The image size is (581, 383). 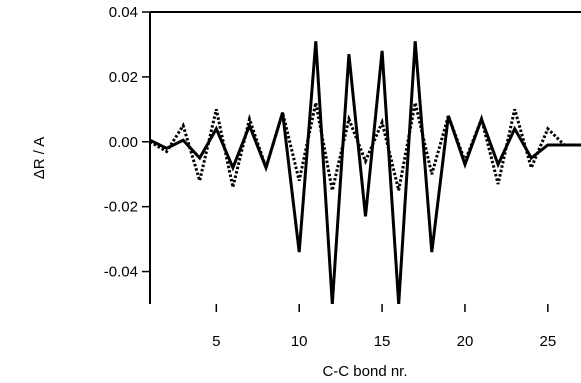 I want to click on x-tick-label: 20, so click(x=465, y=341).